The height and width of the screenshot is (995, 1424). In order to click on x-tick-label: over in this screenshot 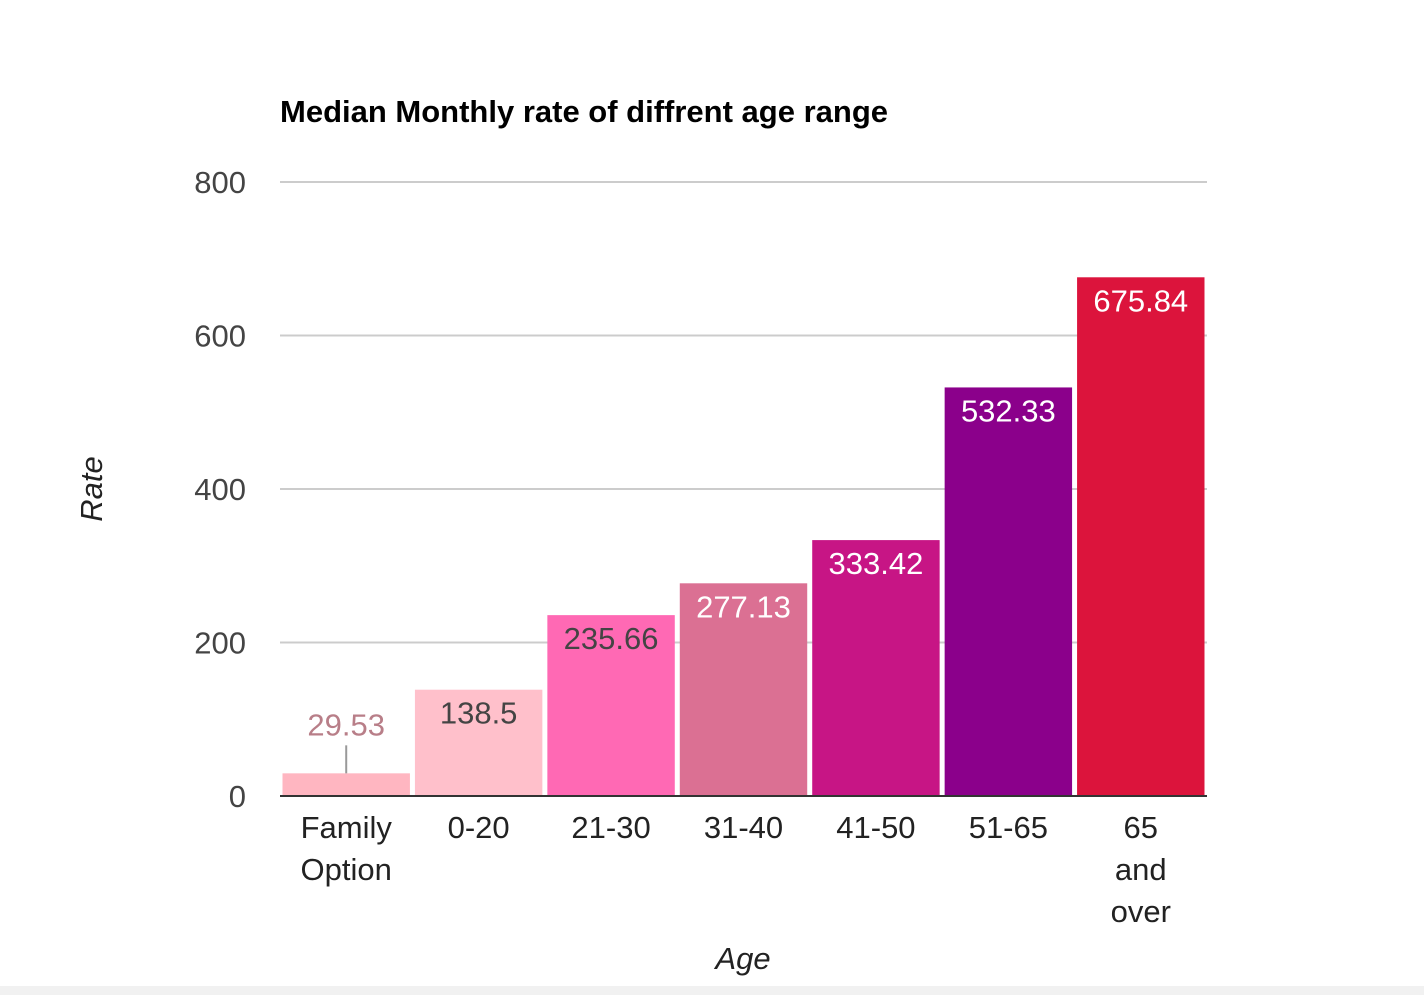, I will do `click(1141, 911)`.